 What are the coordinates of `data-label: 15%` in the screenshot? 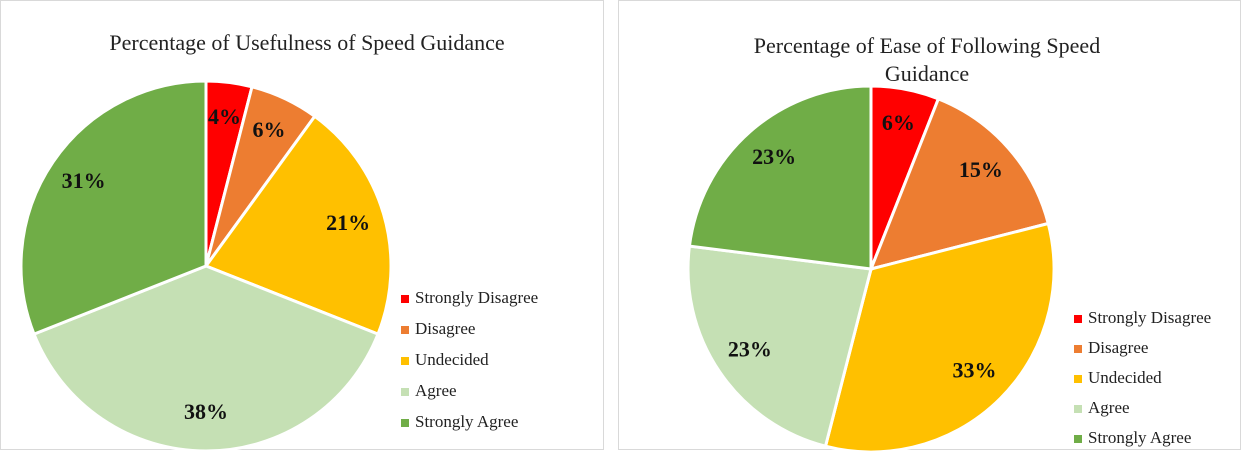 It's located at (981, 169).